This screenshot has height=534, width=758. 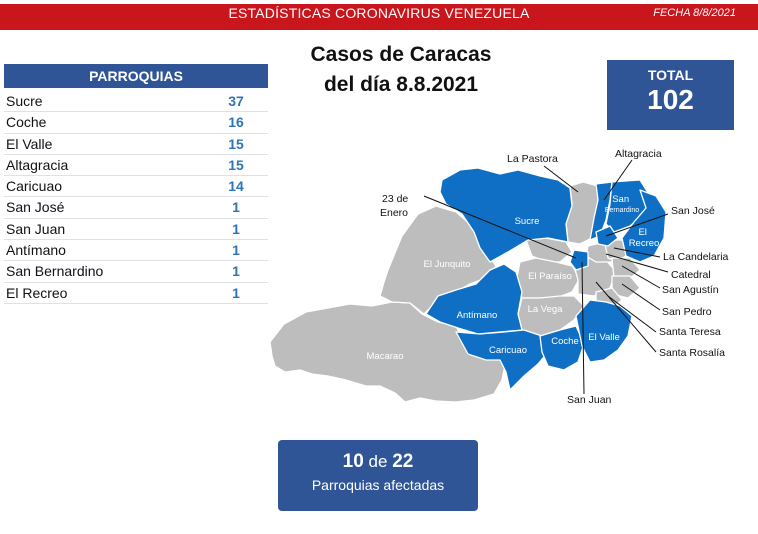 What do you see at coordinates (35, 207) in the screenshot?
I see `parish-name: San José` at bounding box center [35, 207].